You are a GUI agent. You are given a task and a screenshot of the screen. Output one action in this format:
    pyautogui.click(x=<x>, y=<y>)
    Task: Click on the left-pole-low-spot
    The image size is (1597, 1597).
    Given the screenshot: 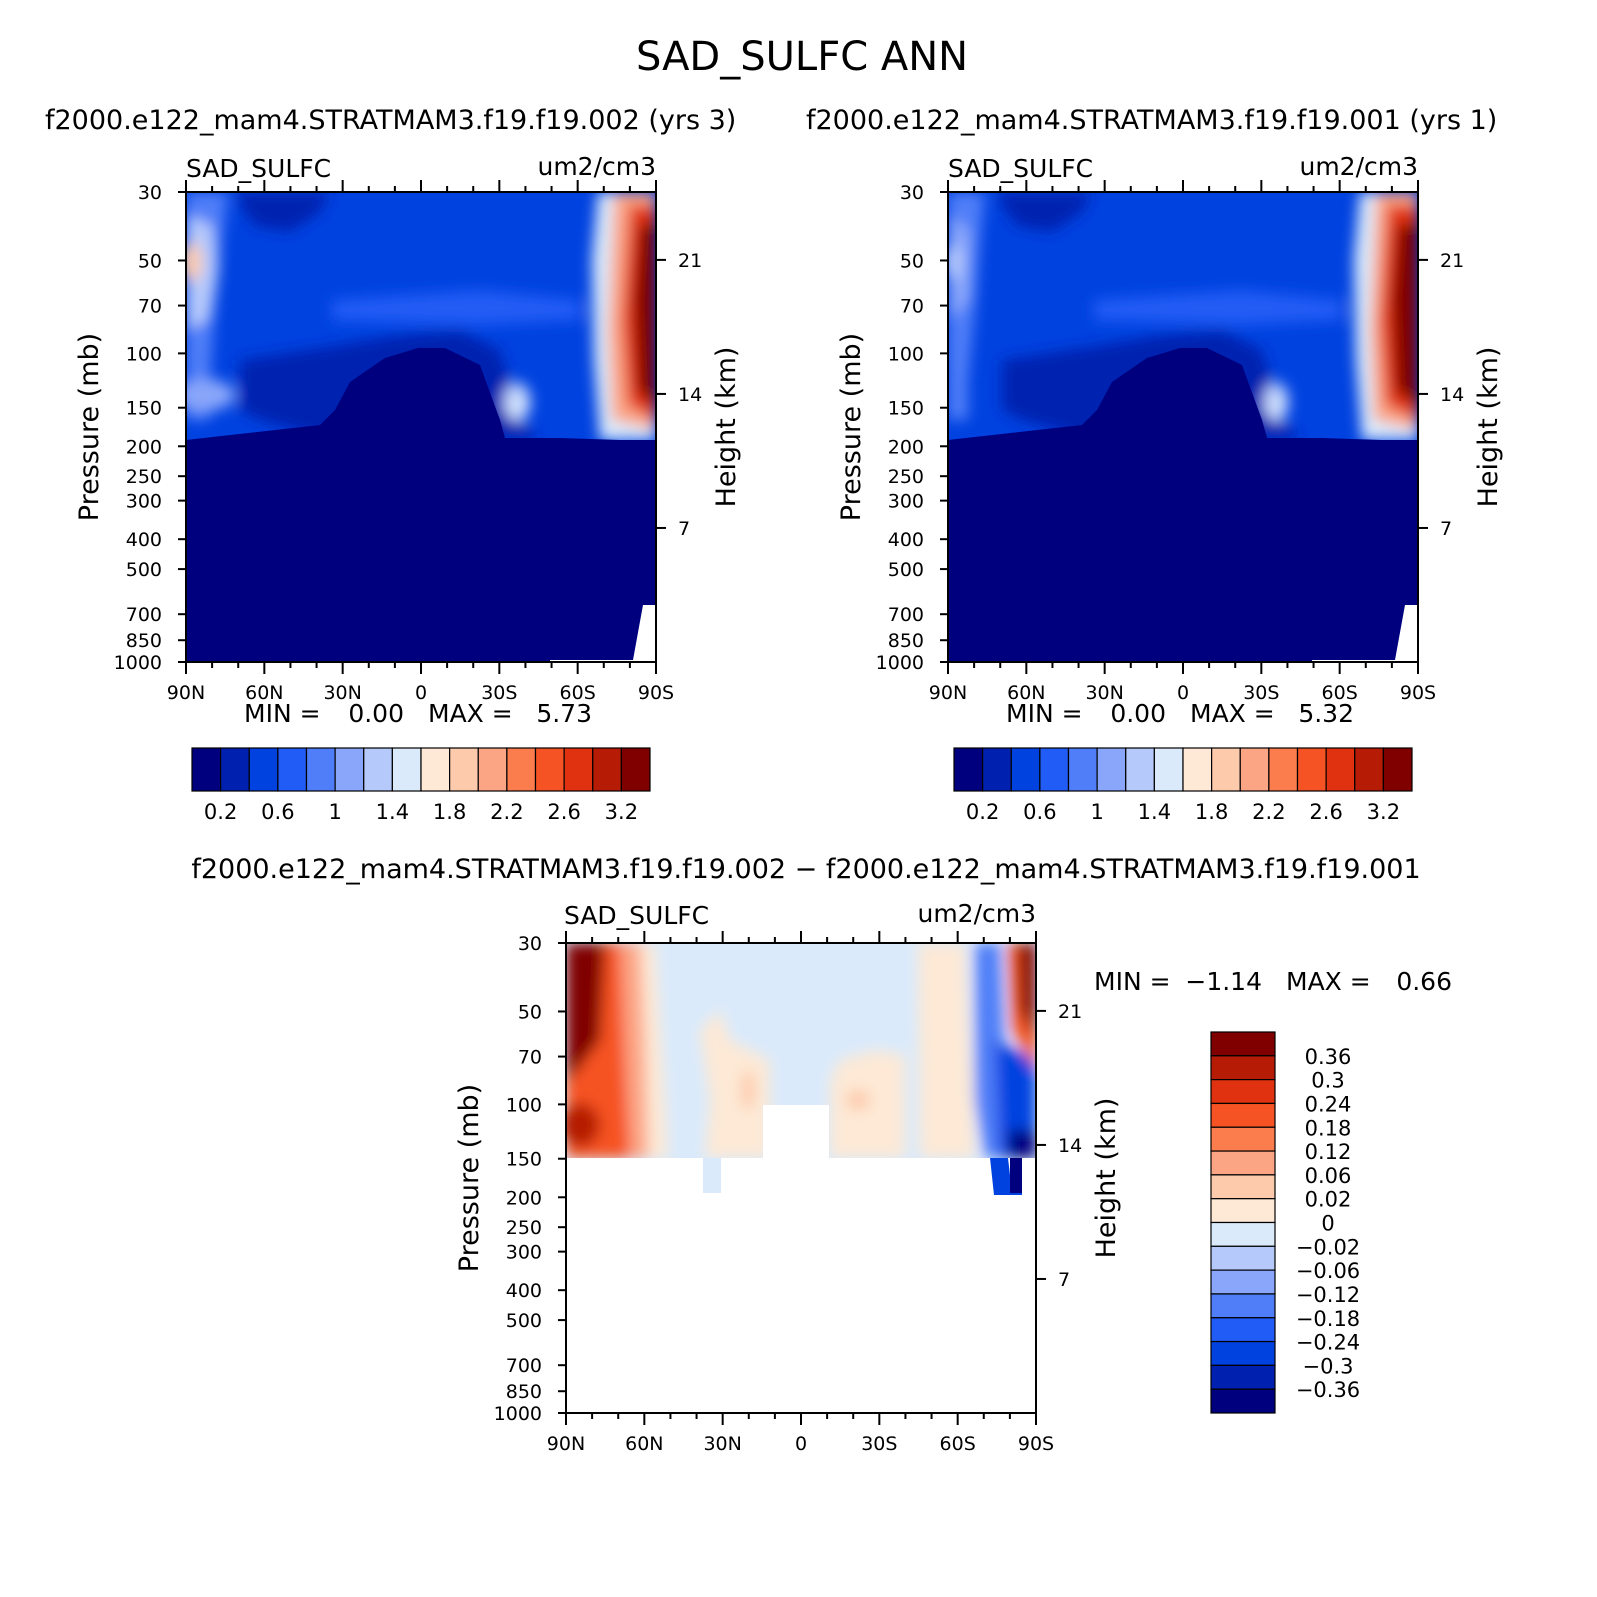 What is the action you would take?
    pyautogui.click(x=210, y=395)
    